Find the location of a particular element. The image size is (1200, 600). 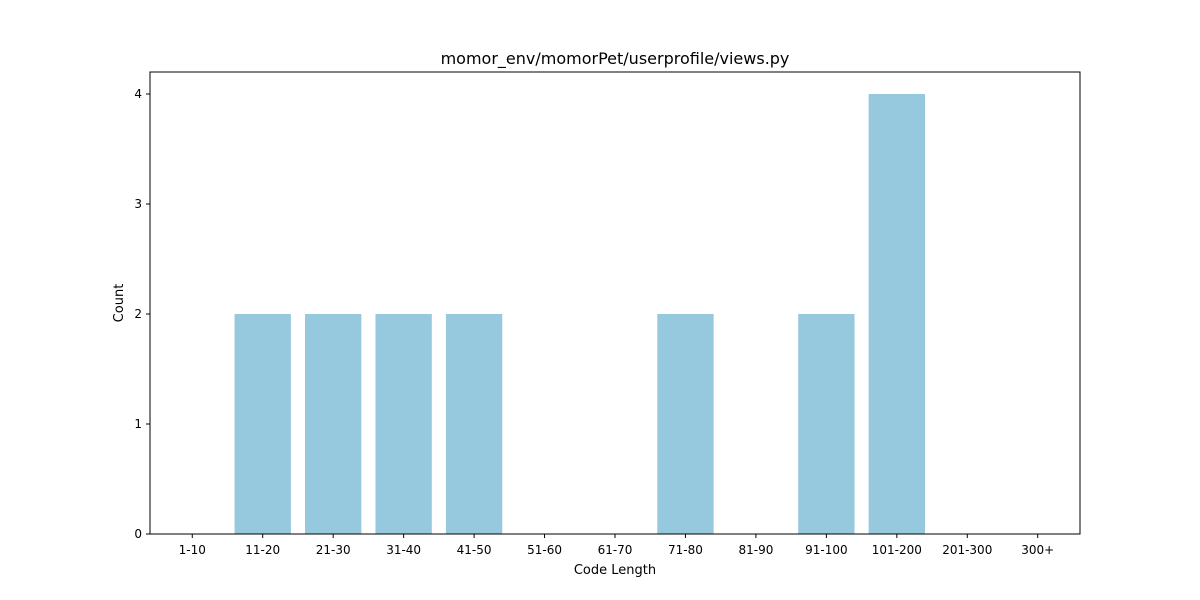

x-tick-label: 1-10 is located at coordinates (192, 550).